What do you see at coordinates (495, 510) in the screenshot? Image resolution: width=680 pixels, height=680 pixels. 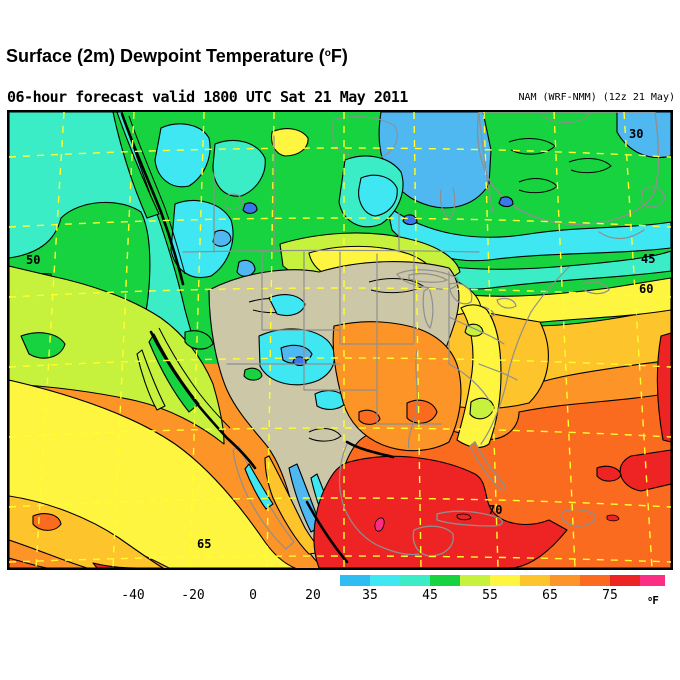 I see `contour-label-70: 70` at bounding box center [495, 510].